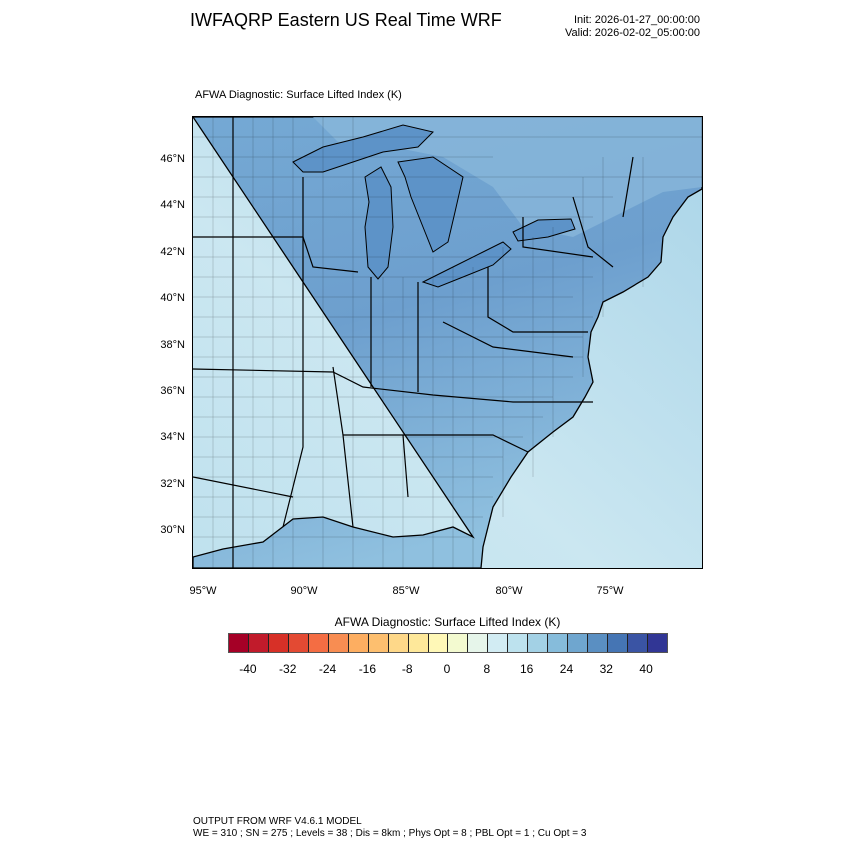 The image size is (850, 850). What do you see at coordinates (327, 669) in the screenshot?
I see `colorbar-label: -24` at bounding box center [327, 669].